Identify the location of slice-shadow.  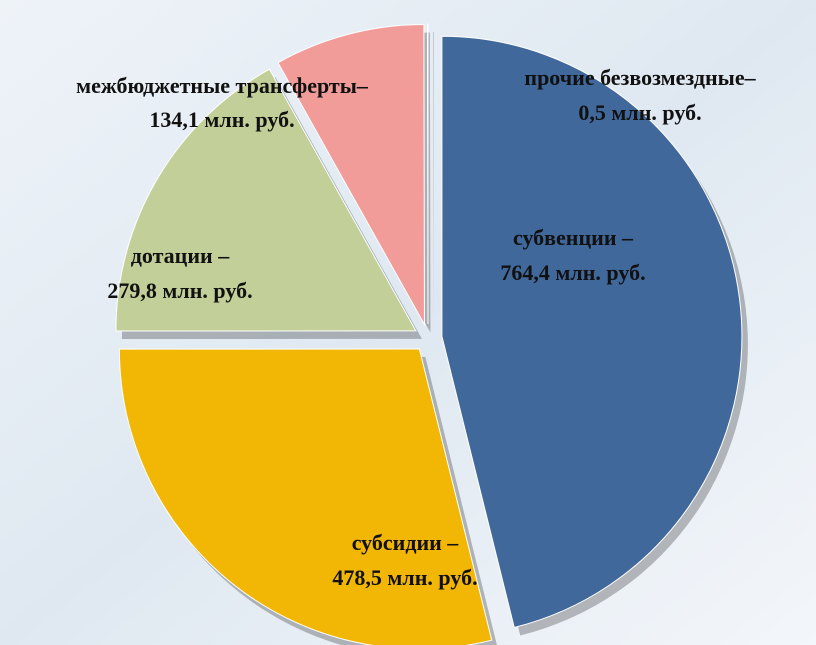
(433, 182).